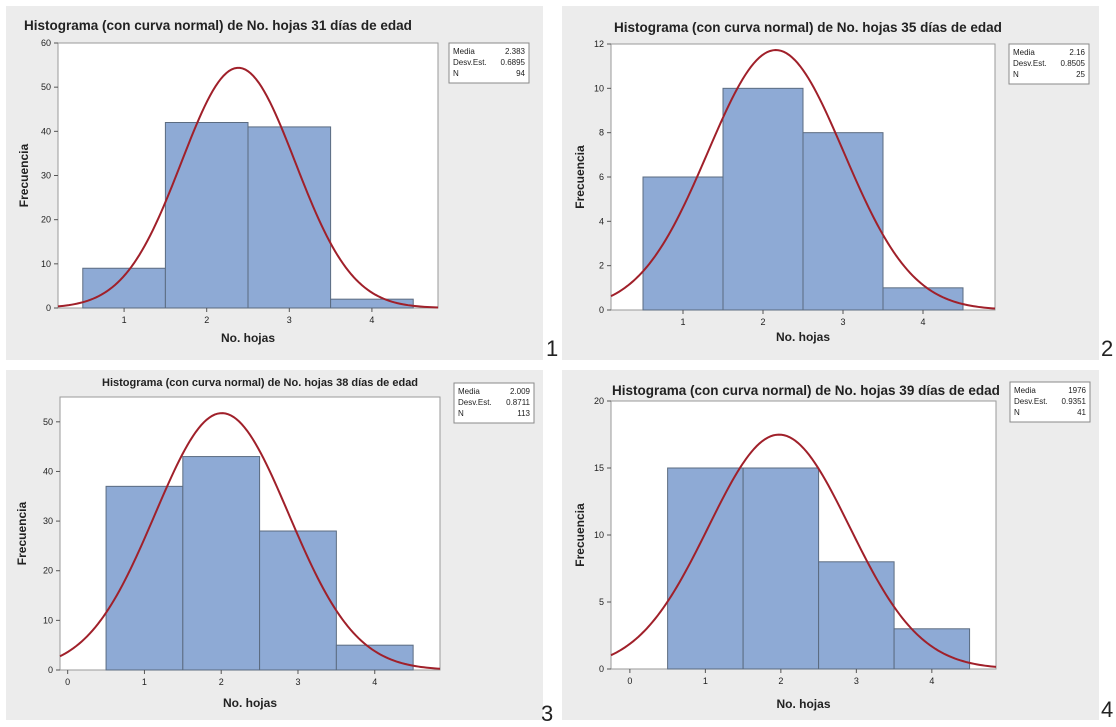 This screenshot has height=727, width=1116. Describe the element at coordinates (547, 713) in the screenshot. I see `panel-number-3: 3` at that location.